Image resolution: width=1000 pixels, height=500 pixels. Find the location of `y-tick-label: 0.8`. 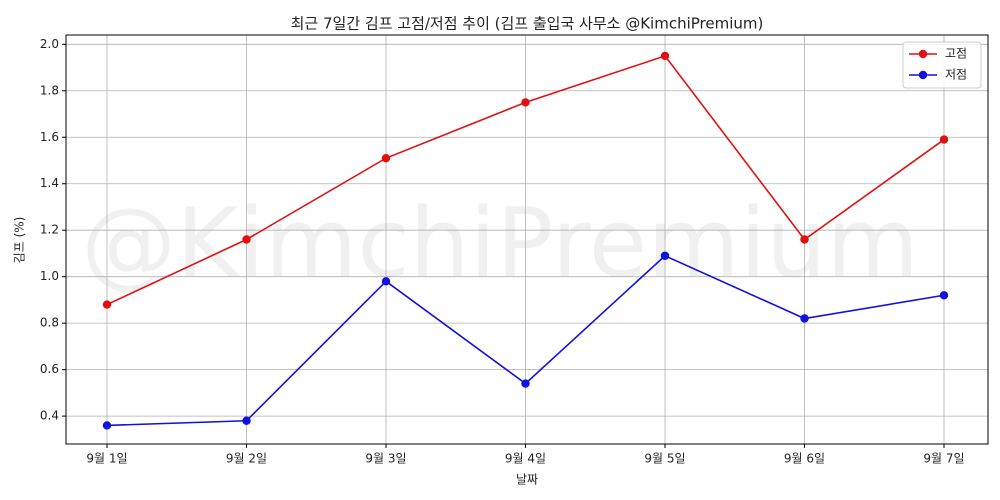

y-tick-label: 0.8 is located at coordinates (49, 323).